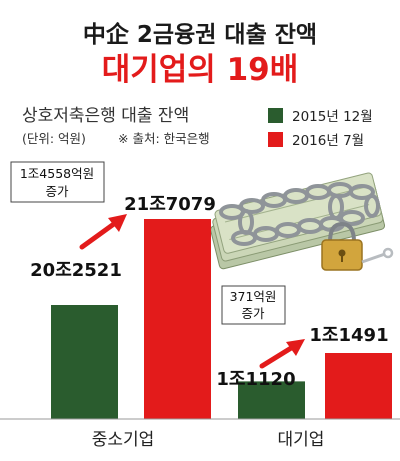  What do you see at coordinates (57, 191) in the screenshot?
I see `increase-word-sme: 증가` at bounding box center [57, 191].